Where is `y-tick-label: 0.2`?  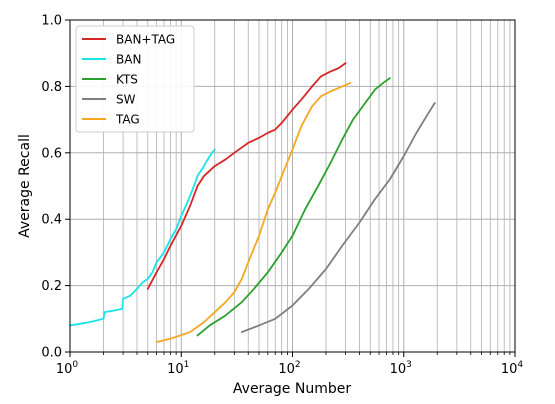 y-tick-label: 0.2 is located at coordinates (51, 286).